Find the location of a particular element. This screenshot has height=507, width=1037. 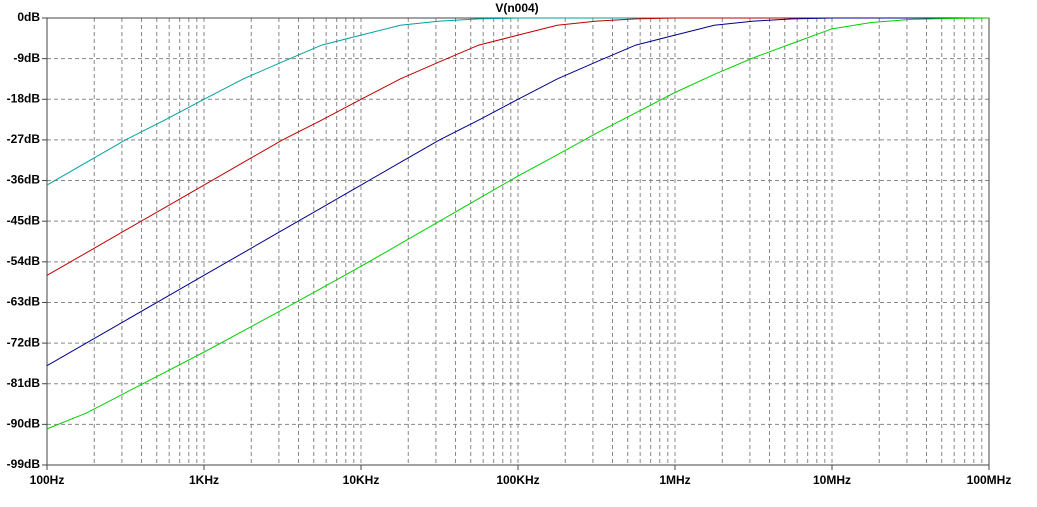

y-tick-label: -9dB is located at coordinates (26, 58).